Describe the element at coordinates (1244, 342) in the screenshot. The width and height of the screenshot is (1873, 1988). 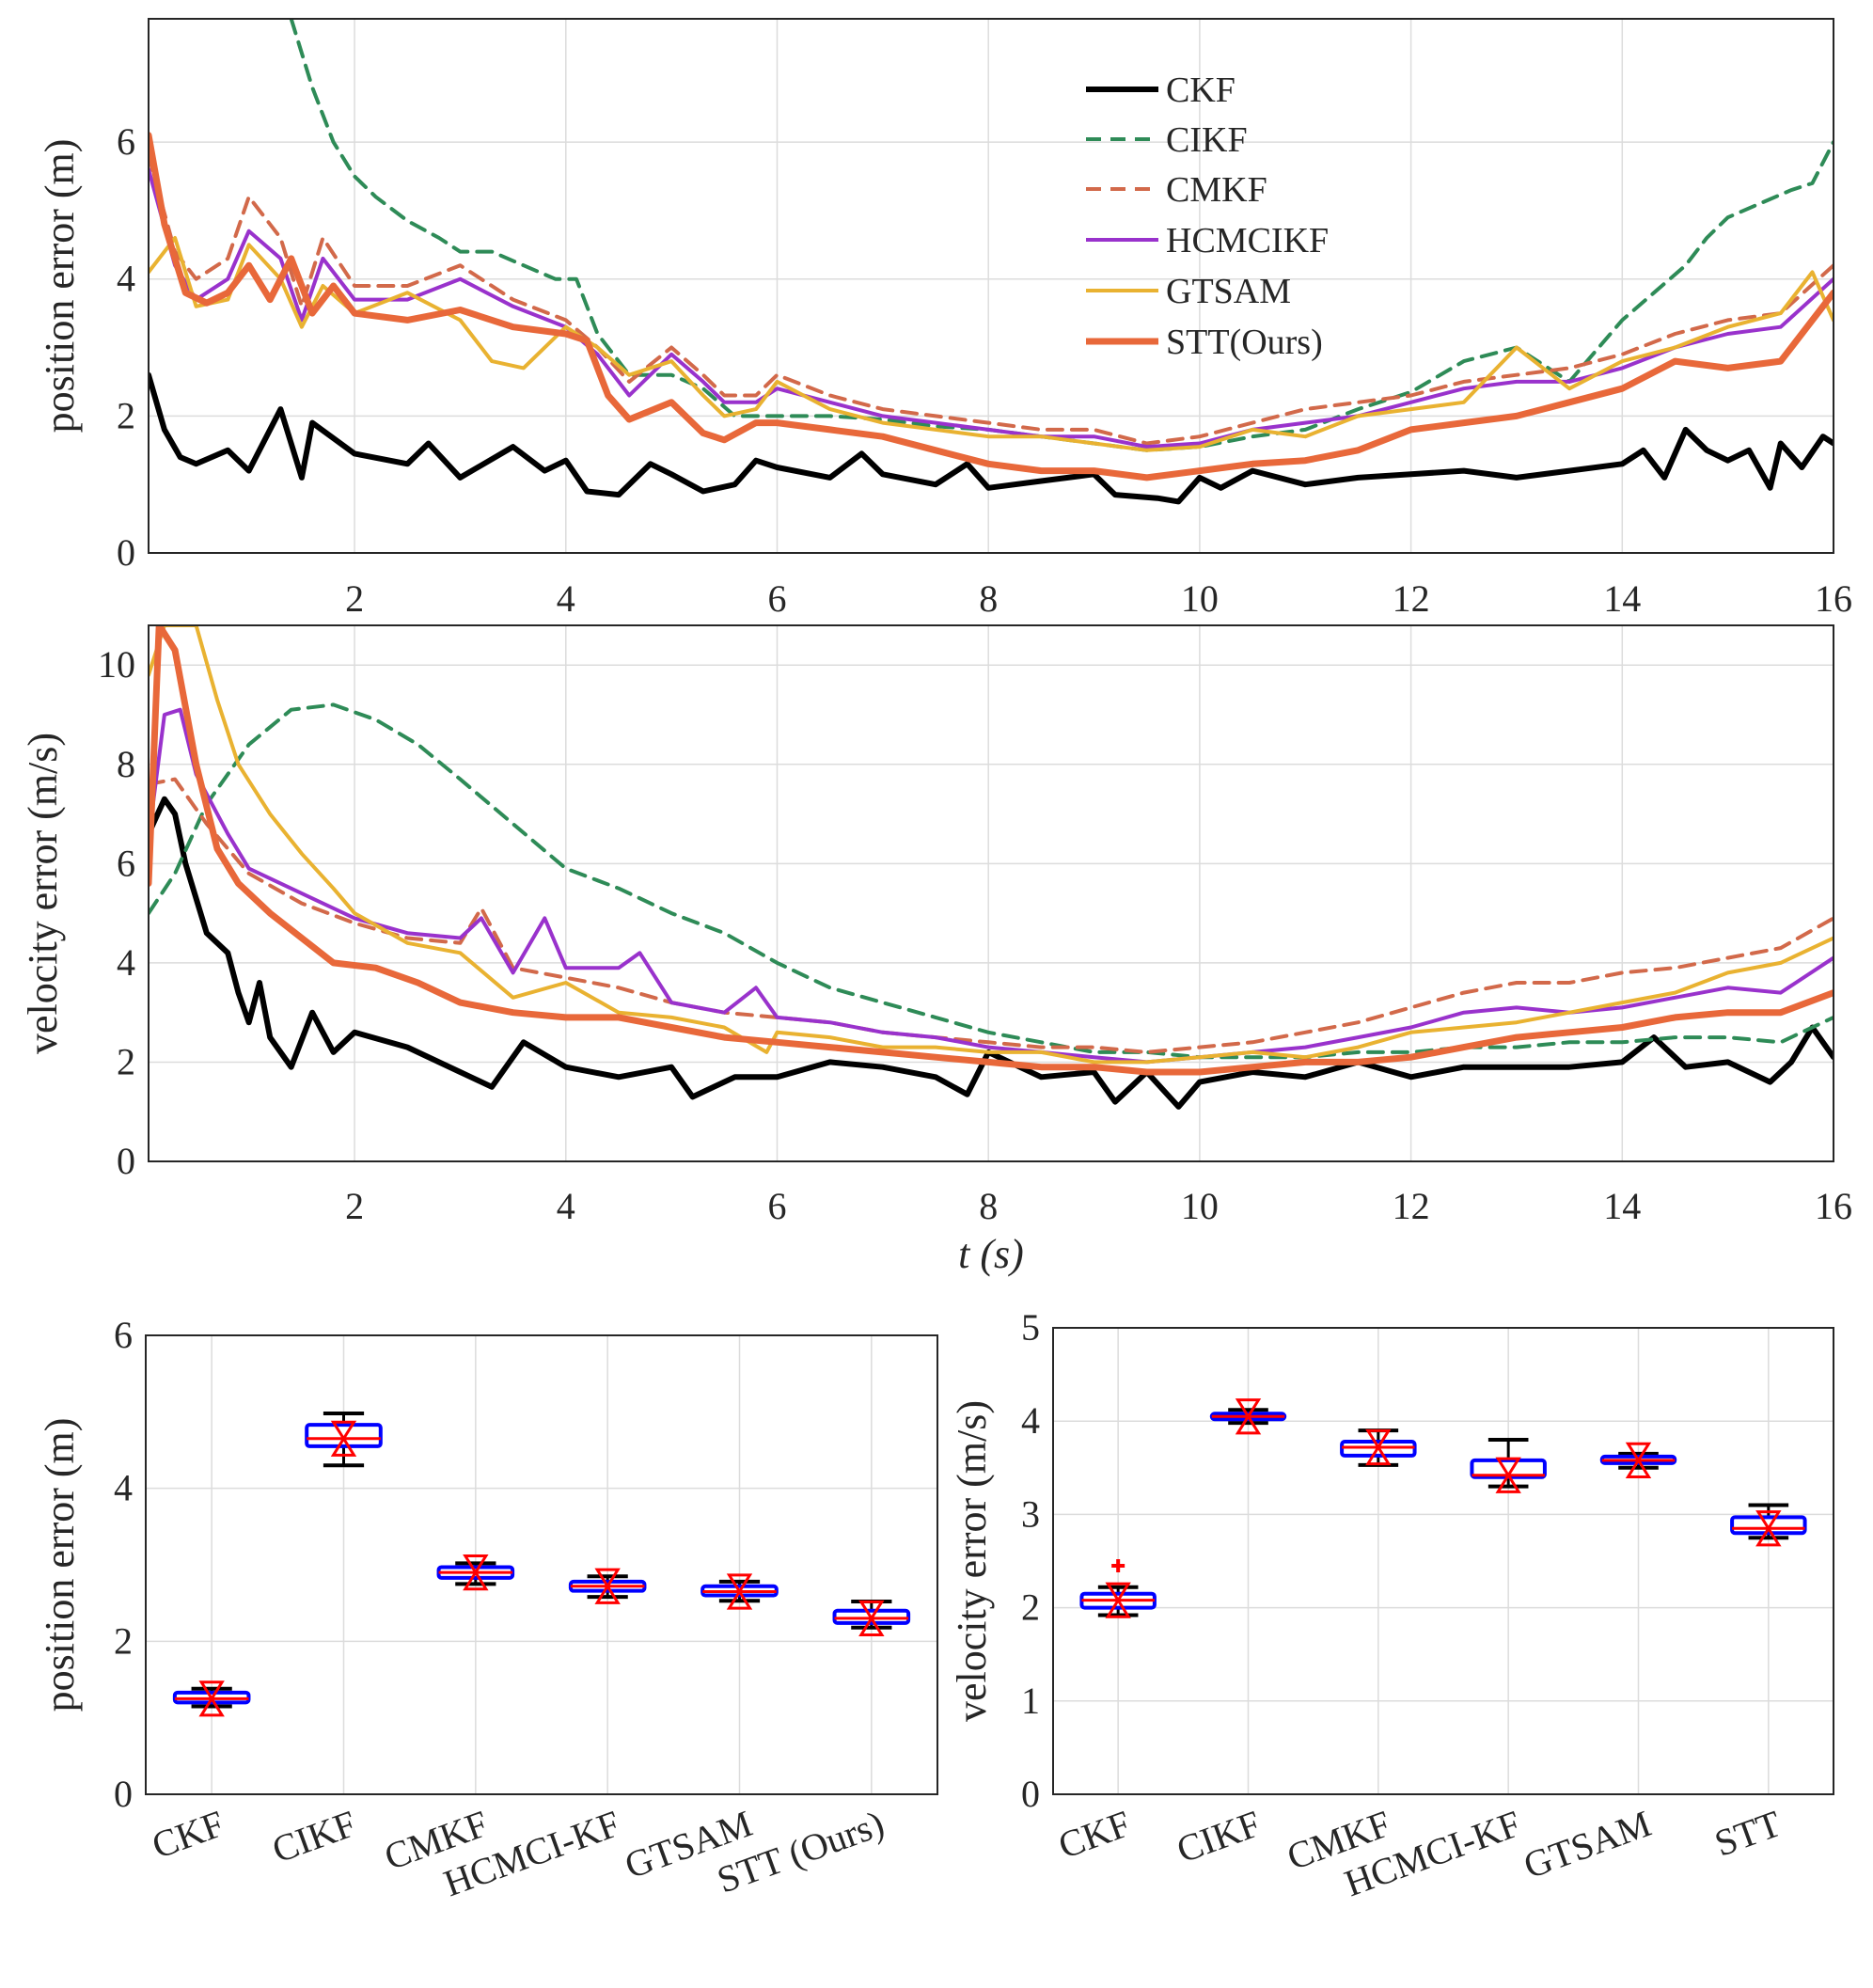
I see `legend-label-stt: STT(Ours)` at that location.